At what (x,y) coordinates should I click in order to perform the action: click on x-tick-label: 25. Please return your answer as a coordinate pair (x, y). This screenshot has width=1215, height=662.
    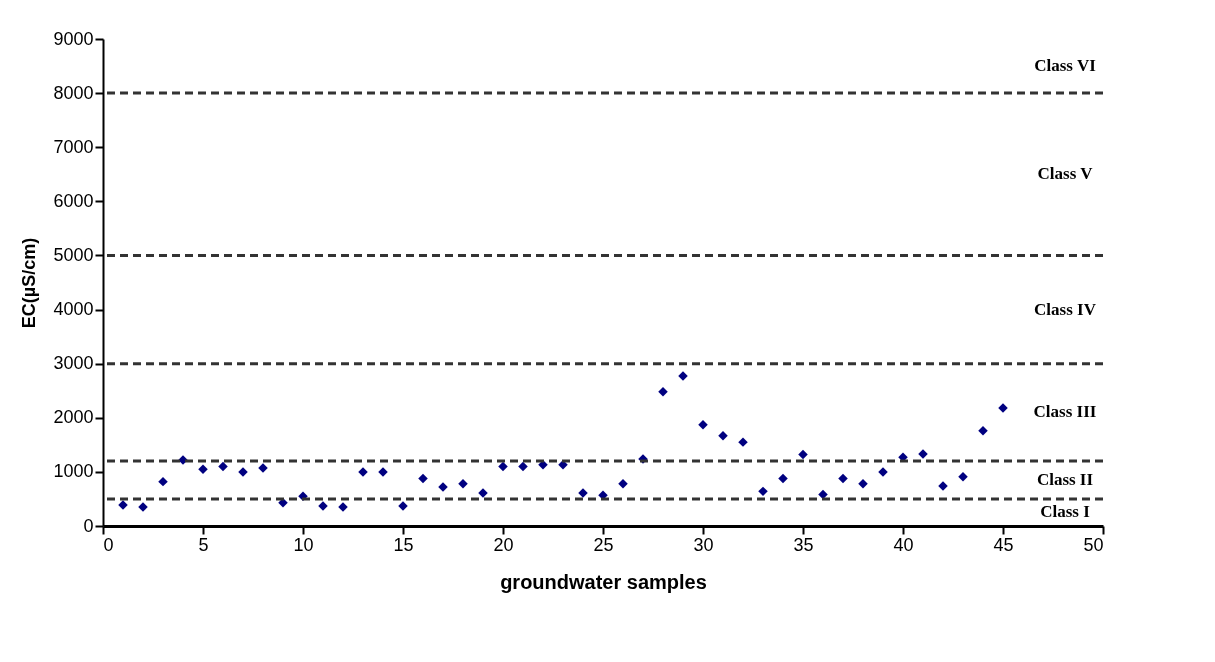
    Looking at the image, I should click on (603, 544).